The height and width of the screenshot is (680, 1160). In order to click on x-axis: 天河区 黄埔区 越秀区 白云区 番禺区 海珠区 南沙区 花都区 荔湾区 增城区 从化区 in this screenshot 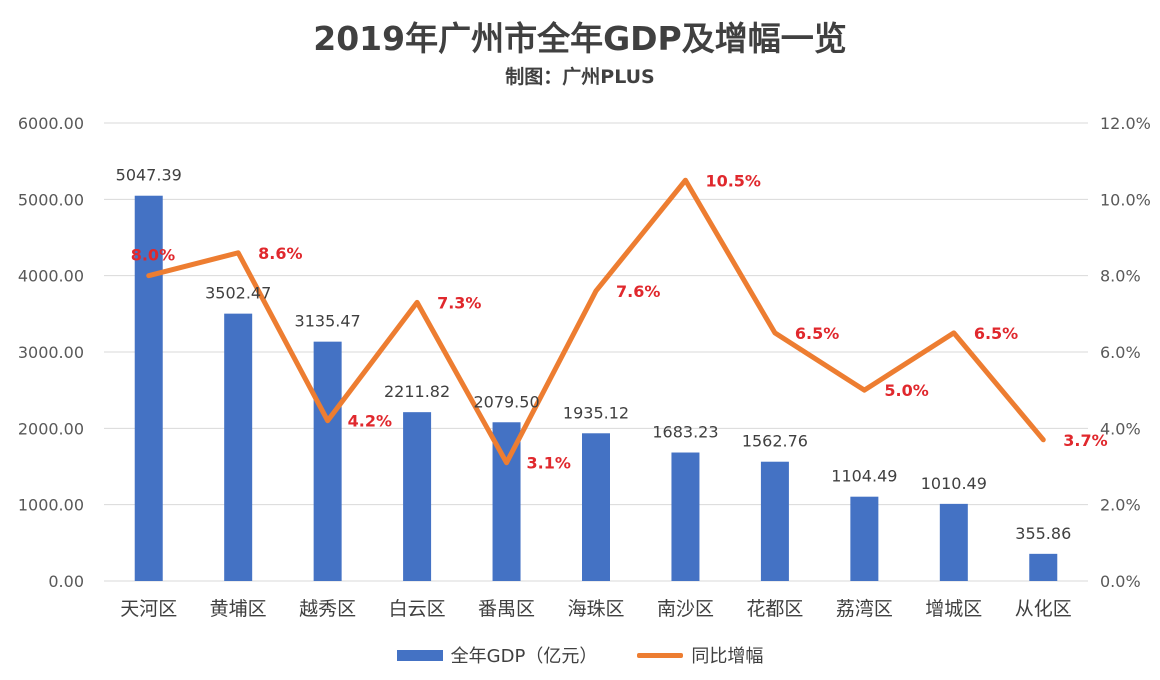, I will do `click(596, 609)`.